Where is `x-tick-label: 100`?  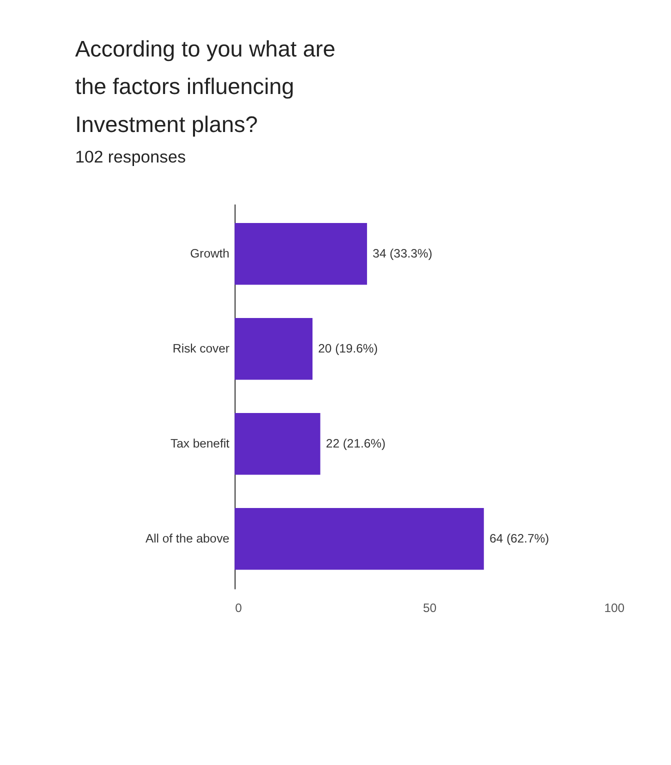 x-tick-label: 100 is located at coordinates (614, 607).